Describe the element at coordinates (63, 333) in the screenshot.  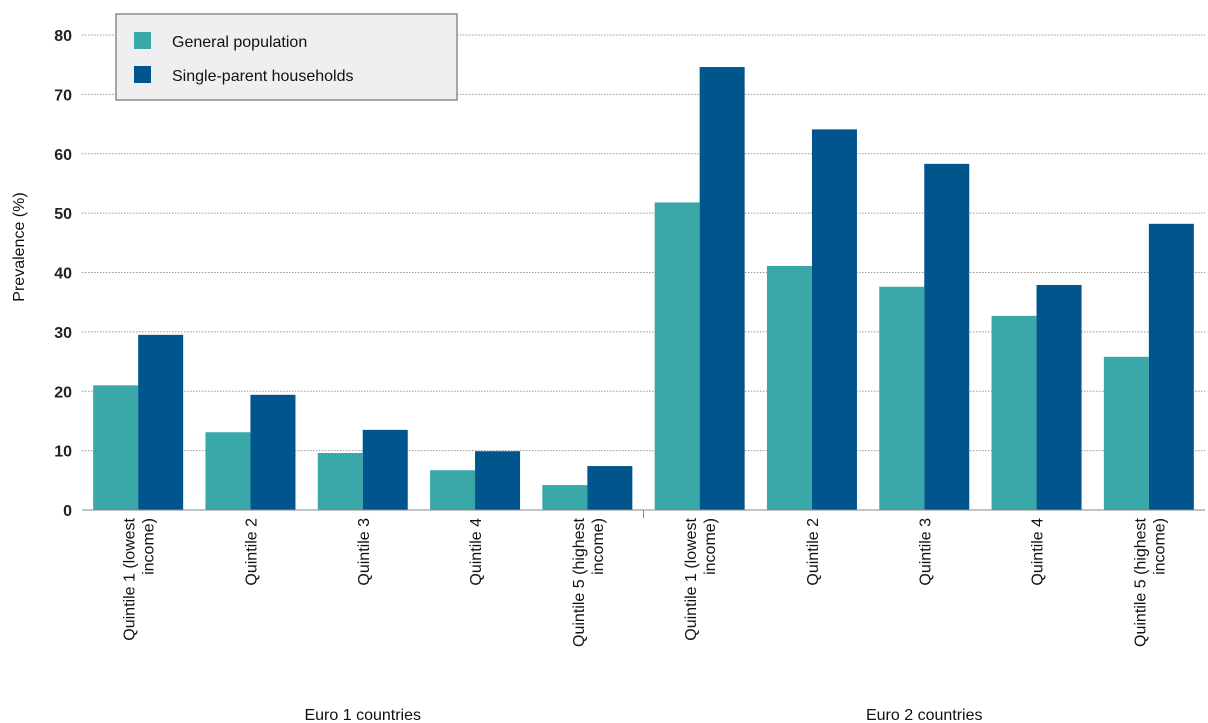
I see `y-tick-label: 30` at that location.